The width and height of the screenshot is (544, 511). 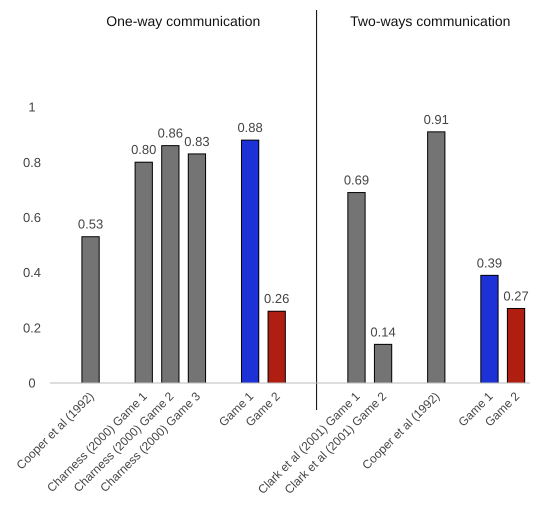 What do you see at coordinates (91, 224) in the screenshot?
I see `data-label: 0.53` at bounding box center [91, 224].